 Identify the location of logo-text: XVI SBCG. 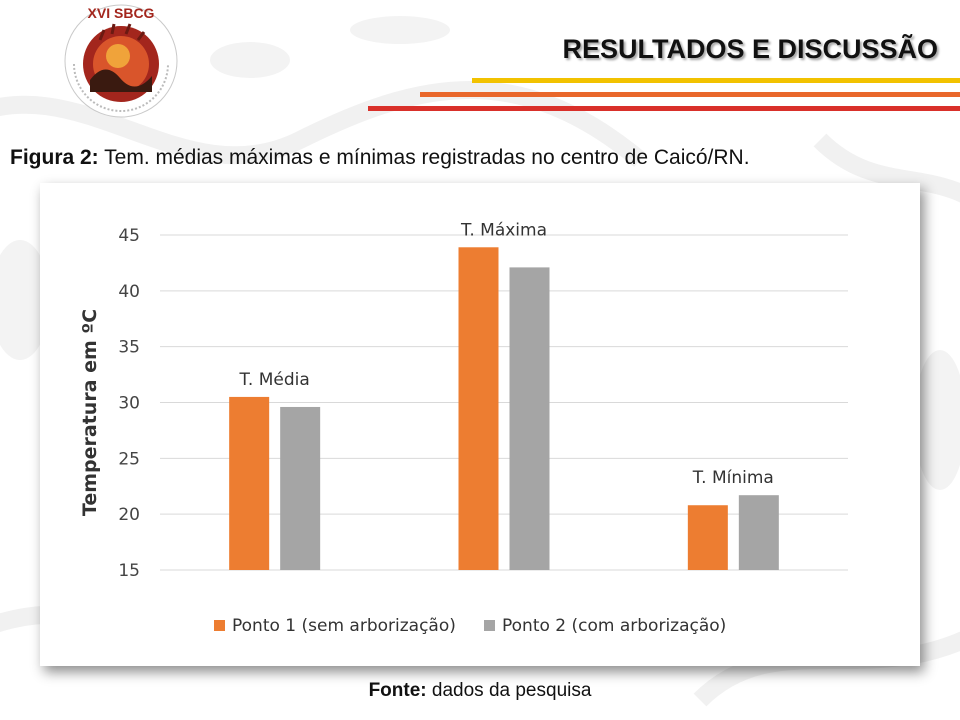
(121, 13).